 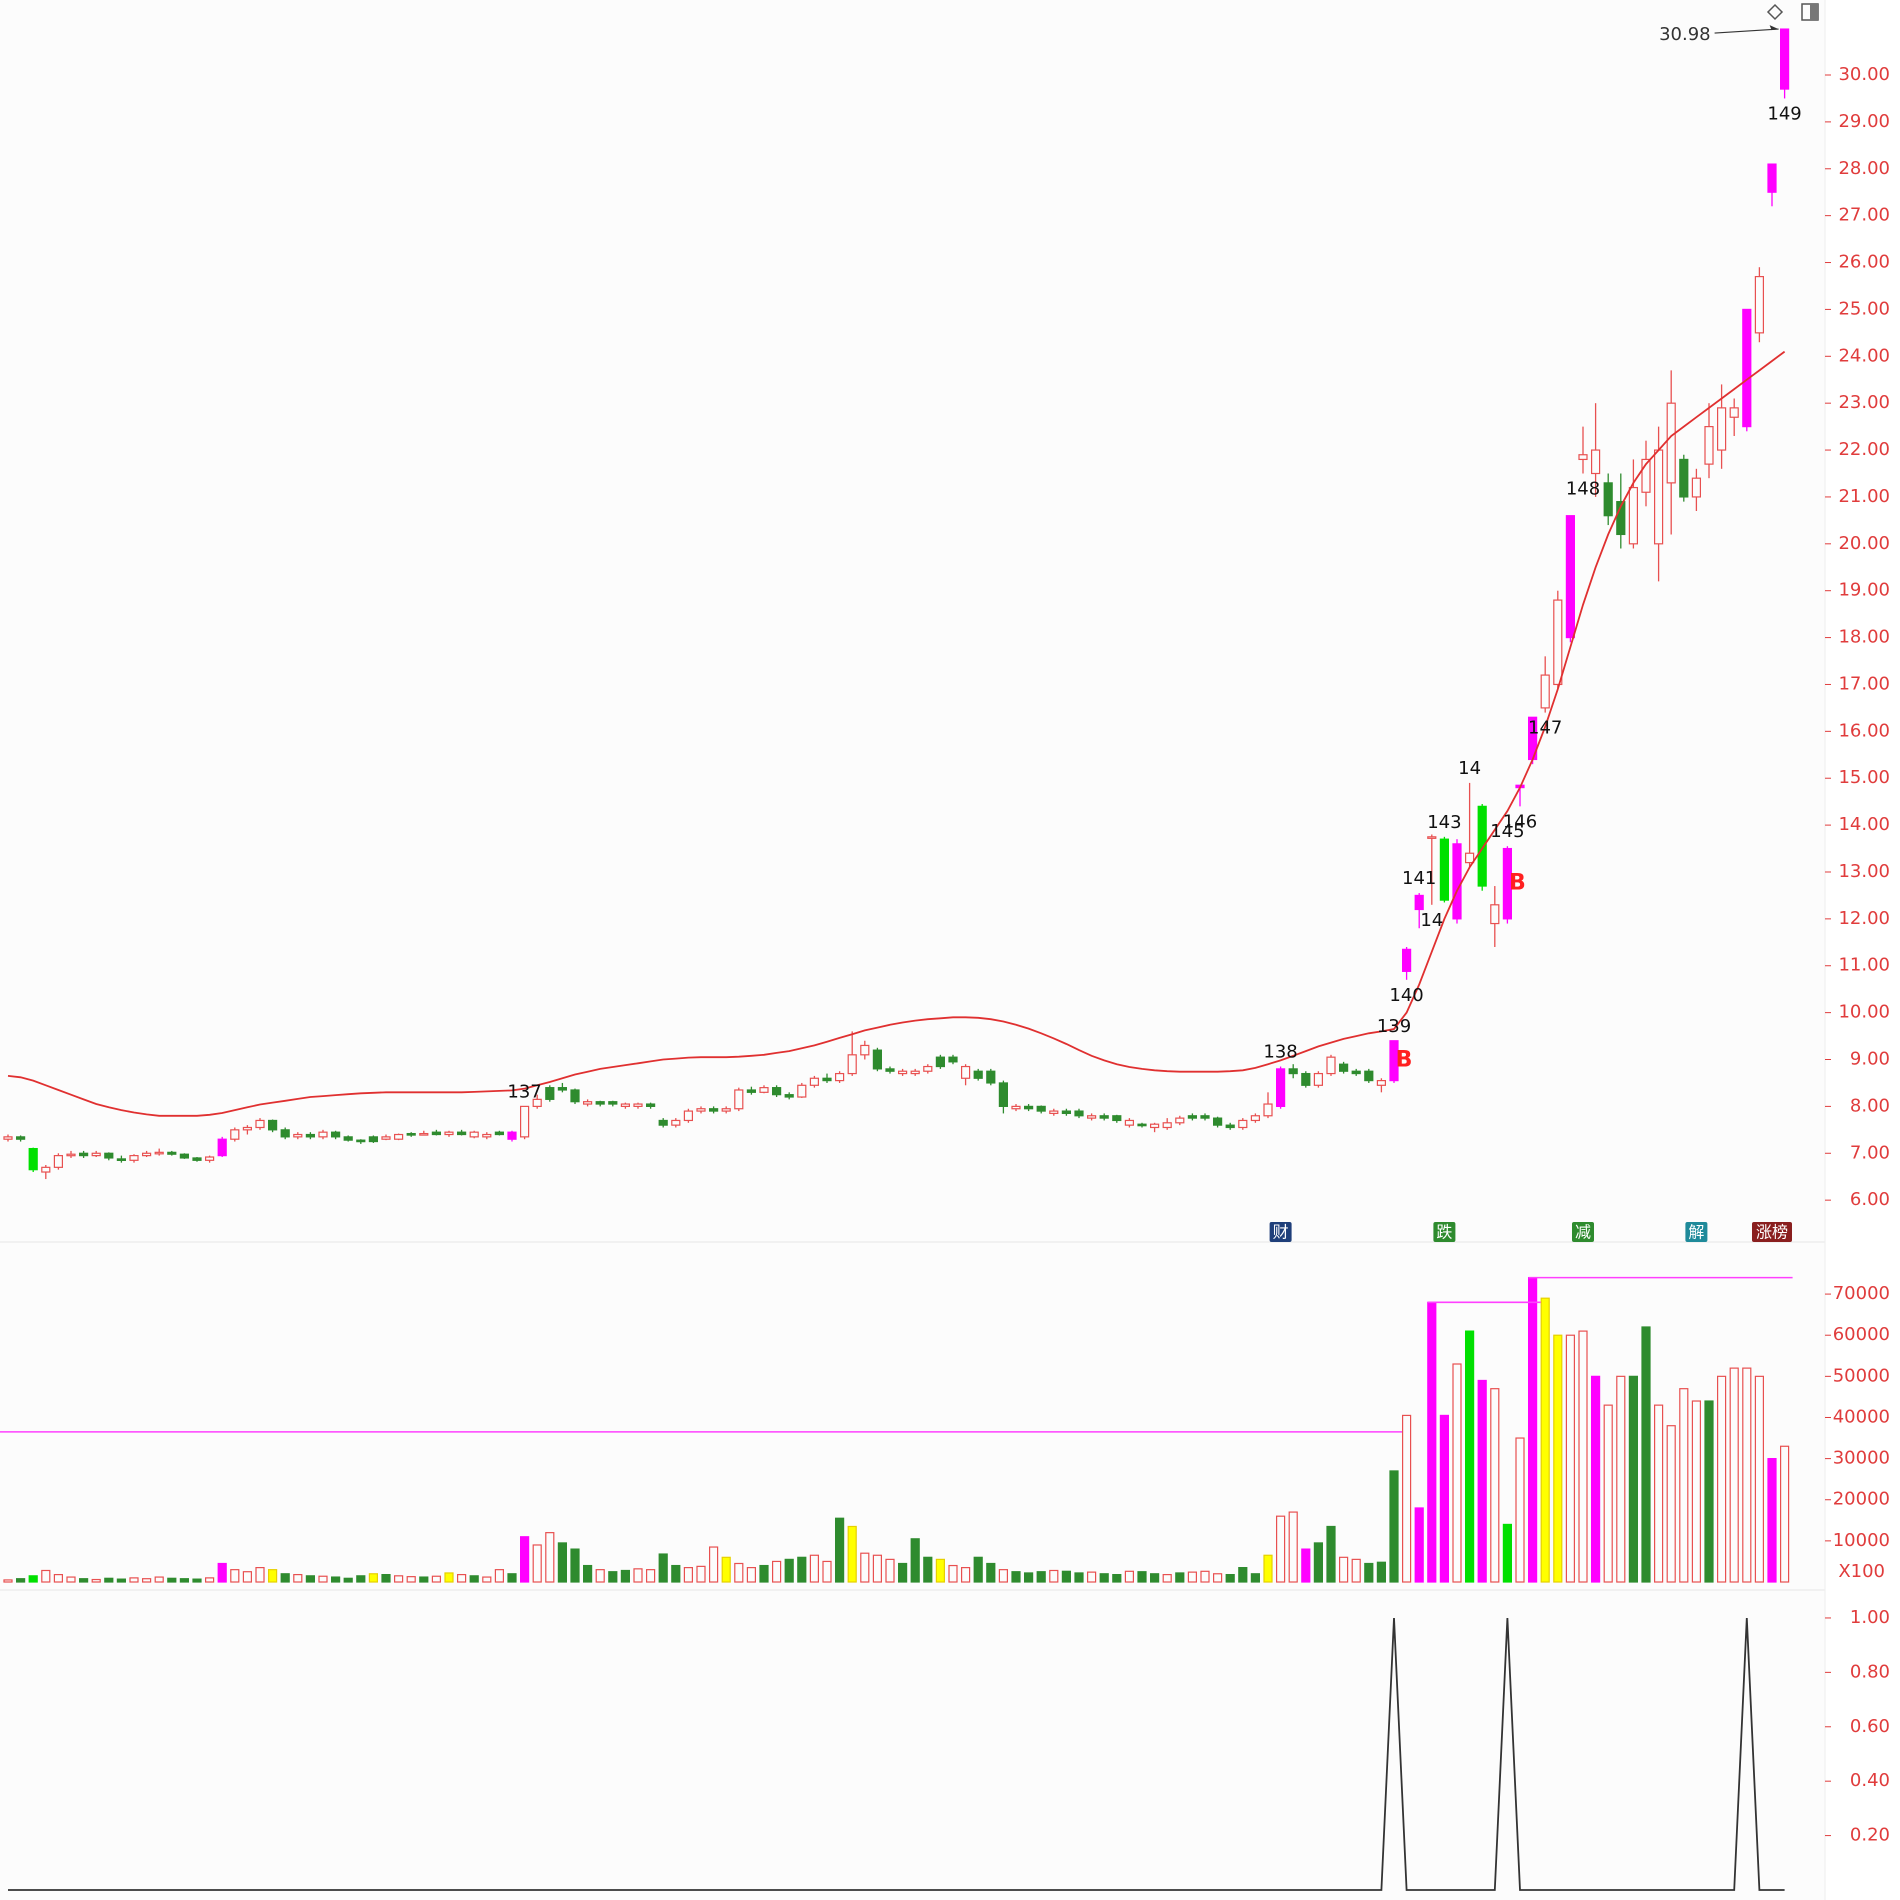 I want to click on diamond-icon, so click(x=1775, y=12).